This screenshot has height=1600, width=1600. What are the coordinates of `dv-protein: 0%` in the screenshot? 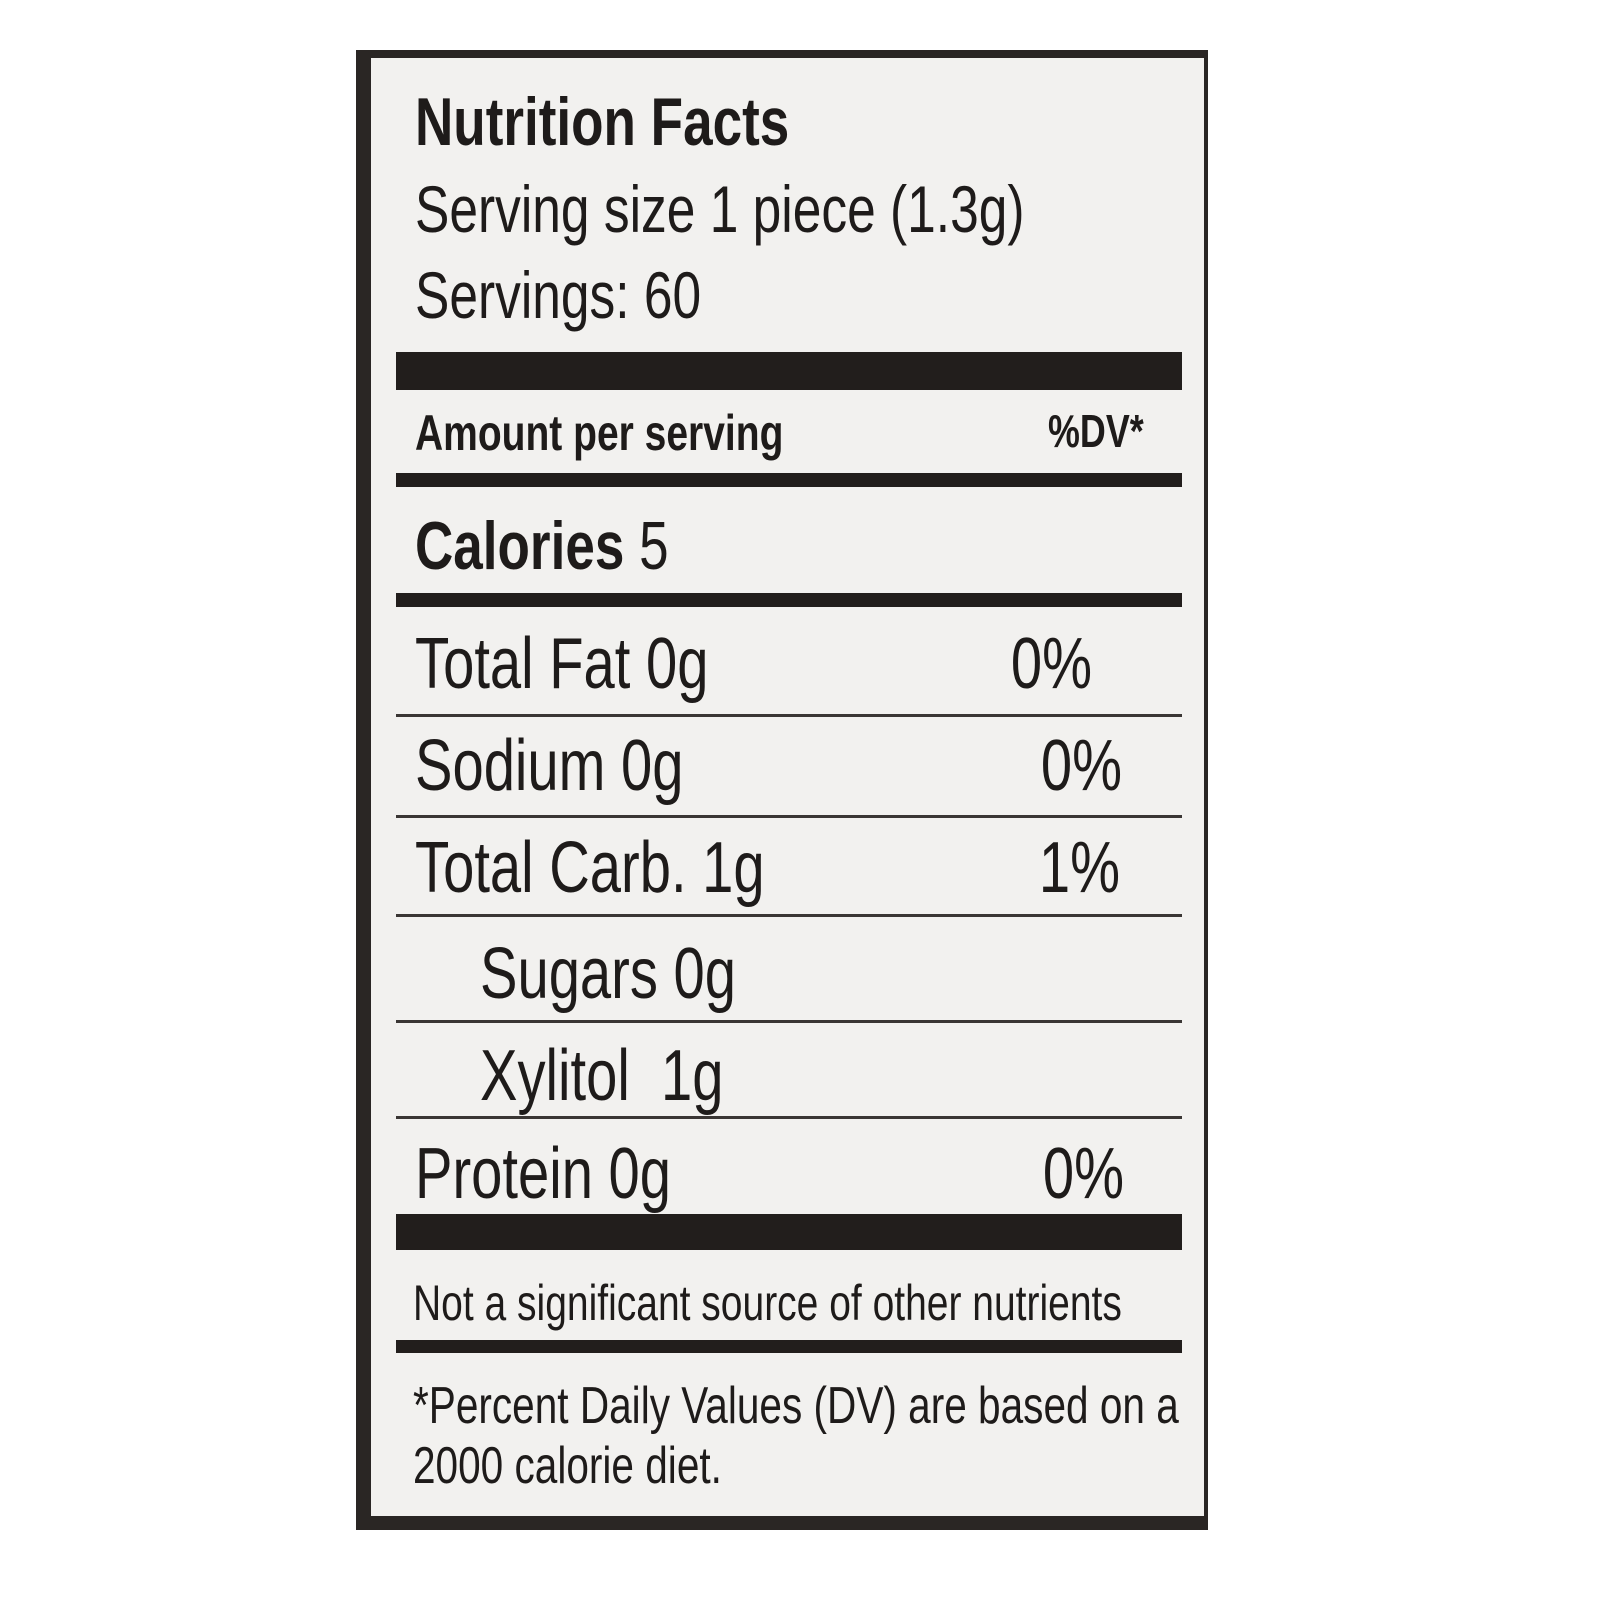 It's located at (1083, 1174).